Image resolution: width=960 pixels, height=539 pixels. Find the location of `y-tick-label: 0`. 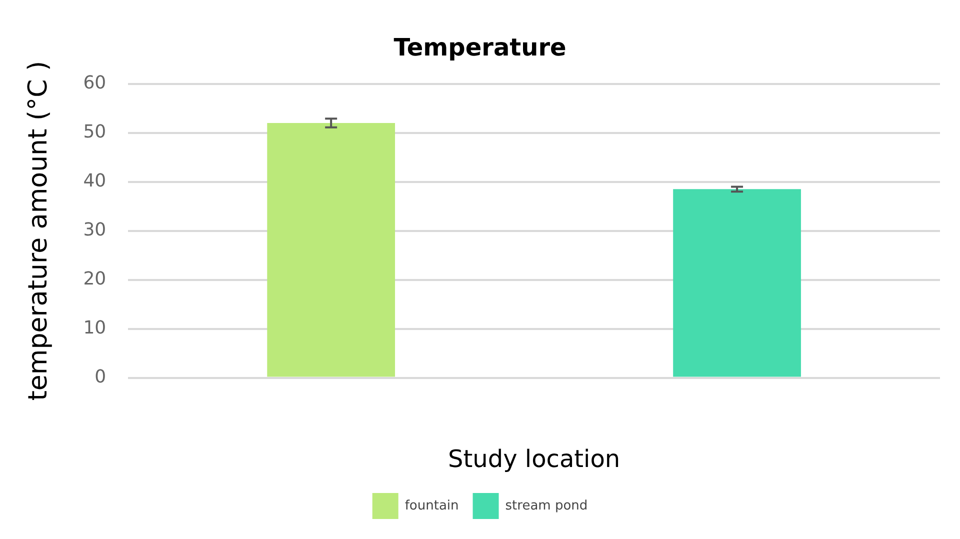

y-tick-label: 0 is located at coordinates (100, 377).